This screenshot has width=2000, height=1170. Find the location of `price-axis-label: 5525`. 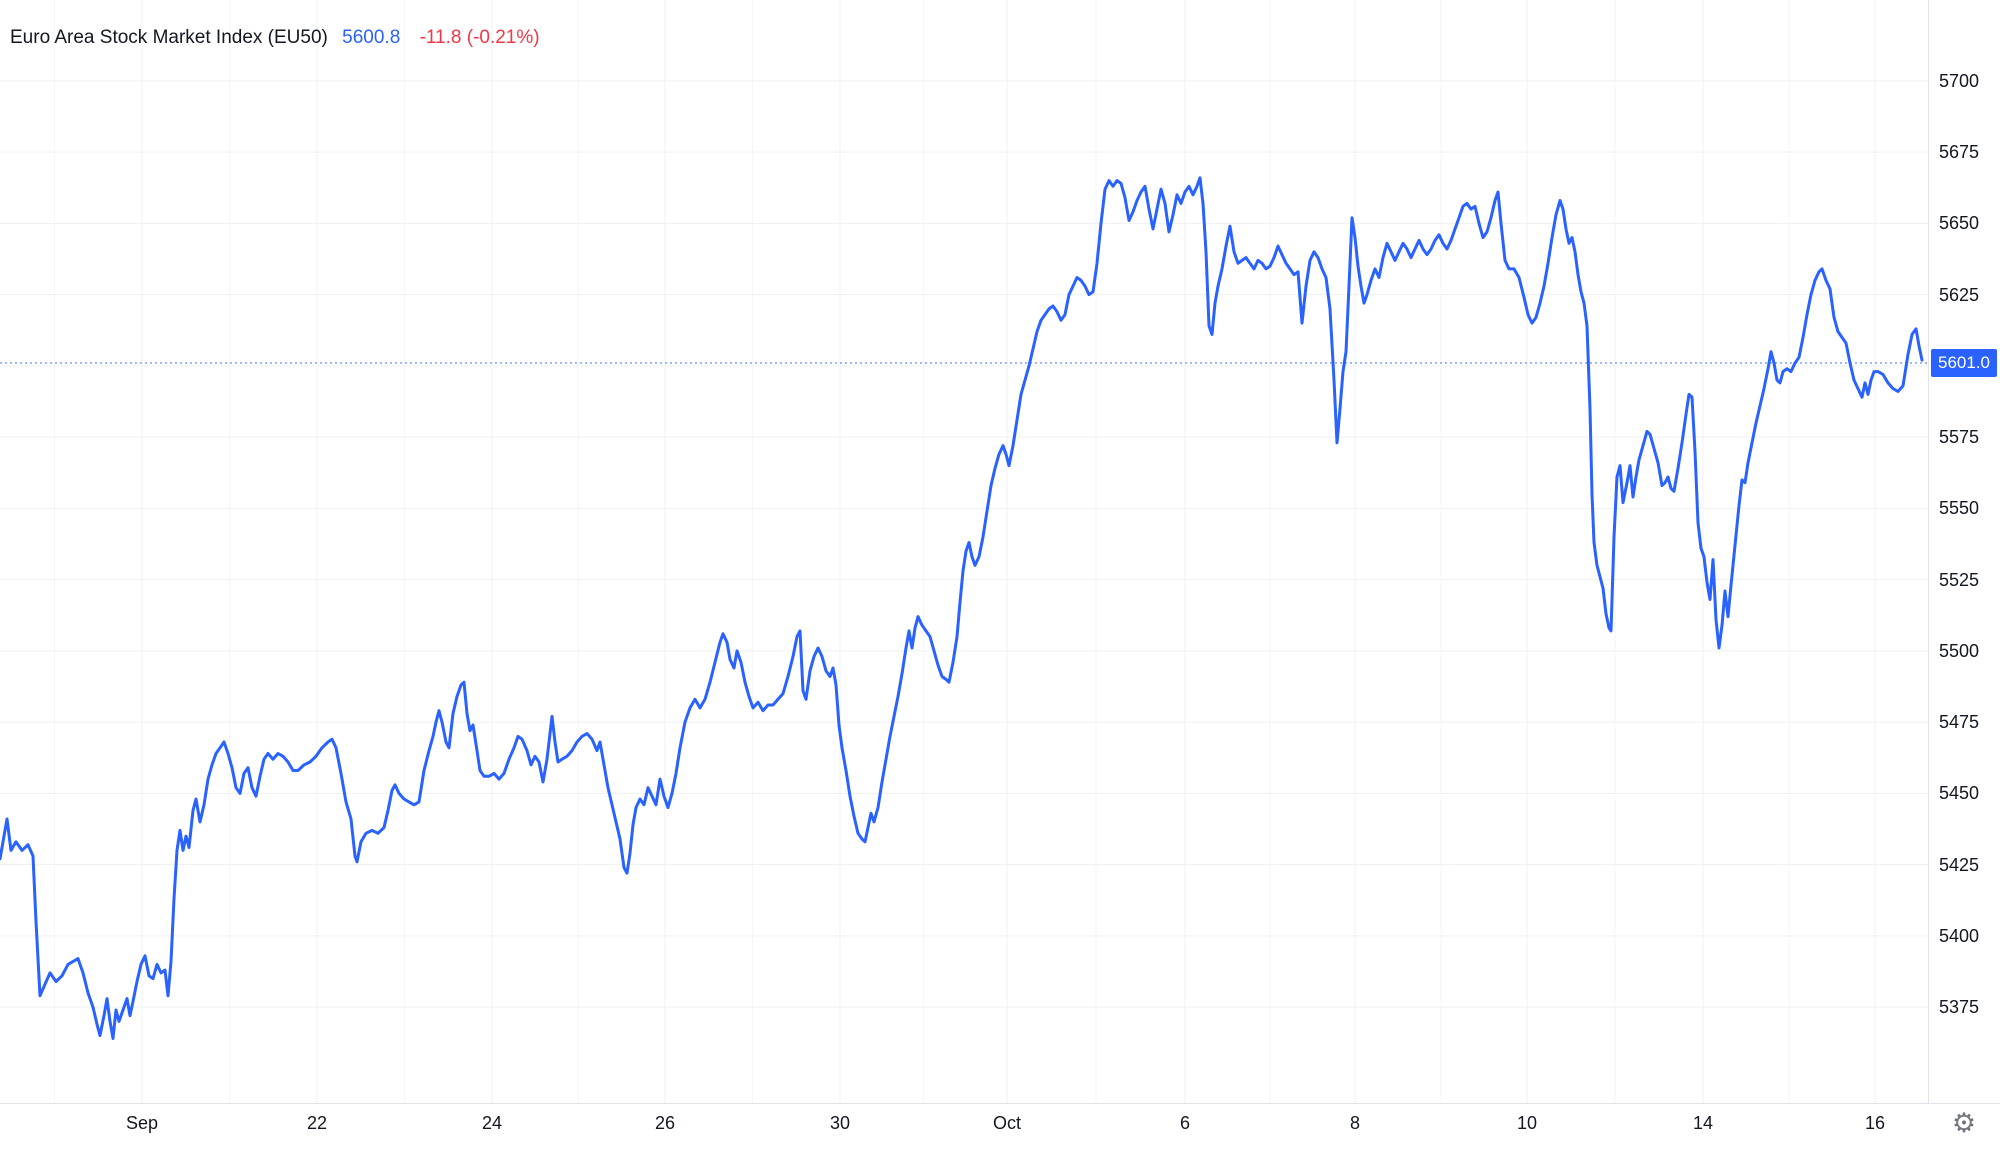

price-axis-label: 5525 is located at coordinates (1959, 579).